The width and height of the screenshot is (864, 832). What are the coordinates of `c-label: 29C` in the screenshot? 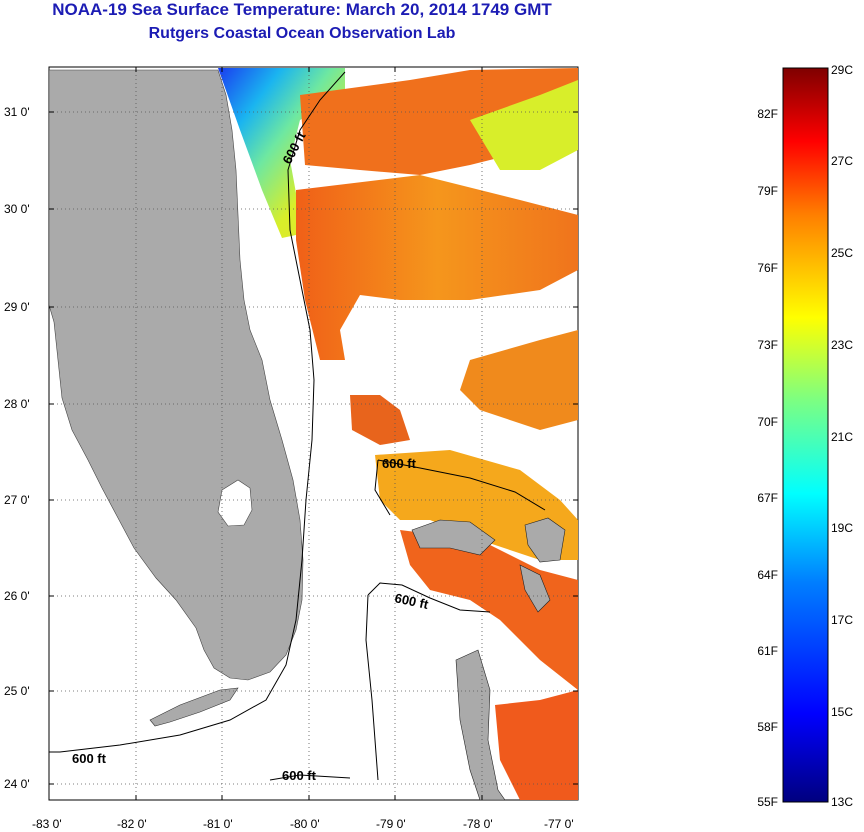 It's located at (842, 70).